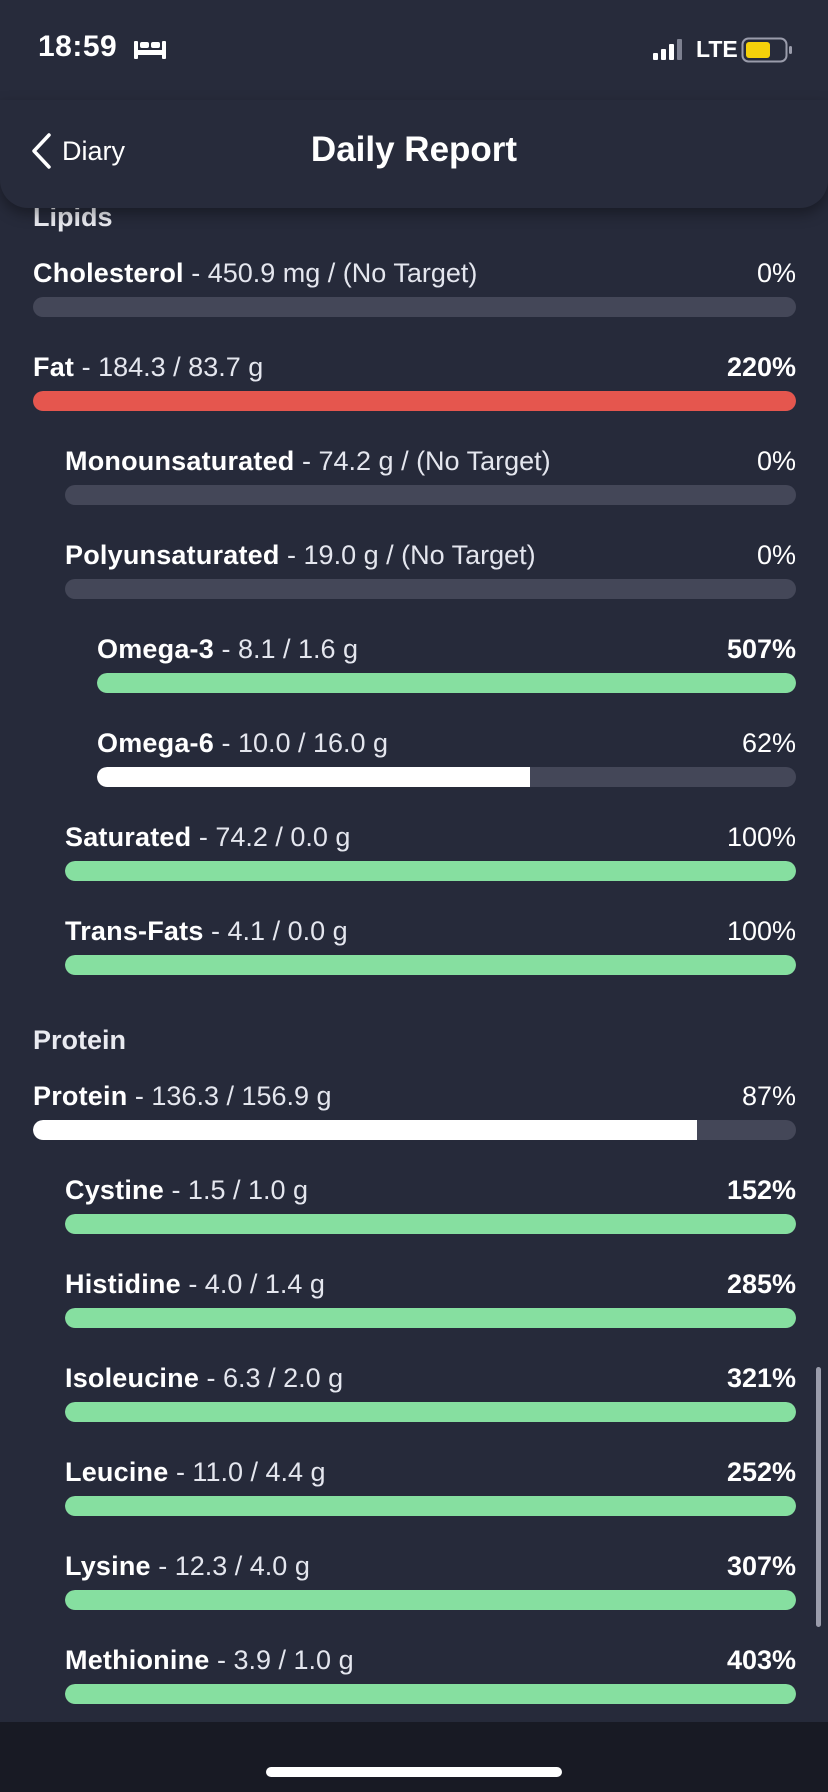  Describe the element at coordinates (271, 837) in the screenshot. I see `nutrient-amount: - 74.2 / 0.0 g` at that location.